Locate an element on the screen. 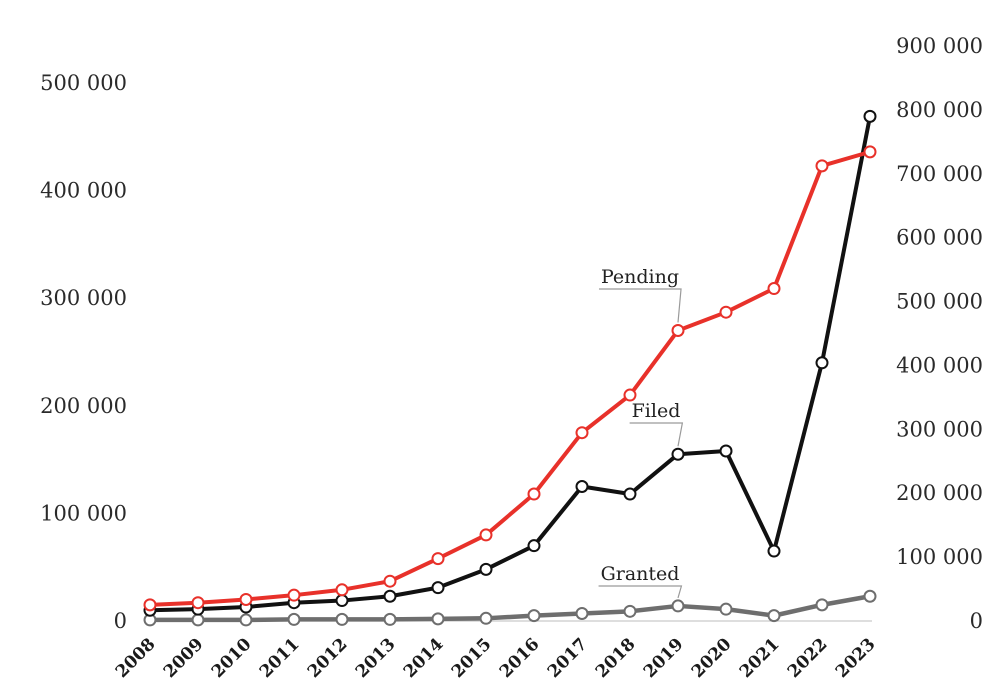 The image size is (1002, 697). x-tick-2010: 2010 is located at coordinates (232, 658).